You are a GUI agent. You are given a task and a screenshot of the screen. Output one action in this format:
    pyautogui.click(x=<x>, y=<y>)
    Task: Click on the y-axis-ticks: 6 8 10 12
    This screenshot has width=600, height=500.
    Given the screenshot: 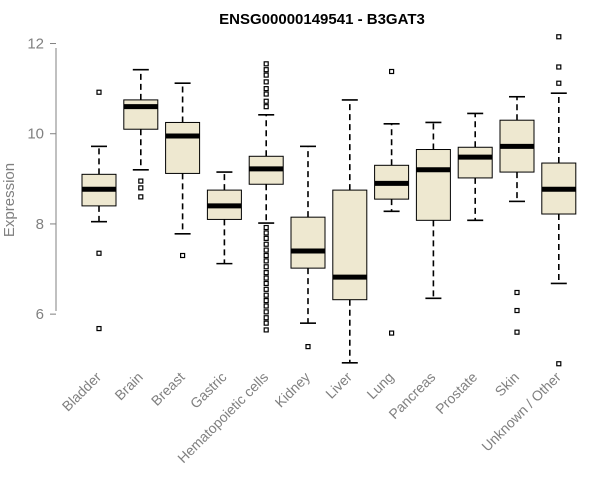 What is the action you would take?
    pyautogui.click(x=41, y=179)
    